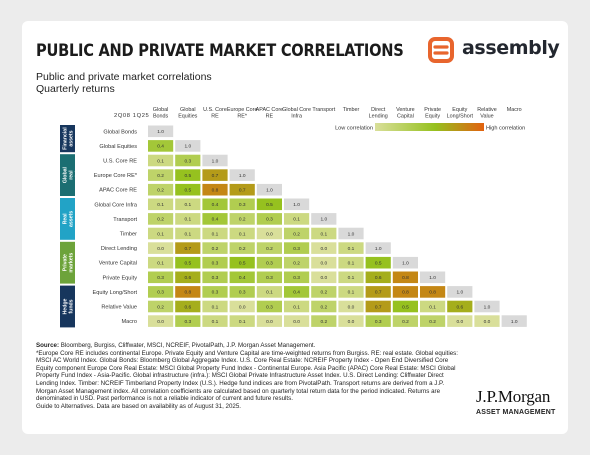 The image size is (590, 455). Describe the element at coordinates (460, 113) in the screenshot. I see `column-header-equity-long-short: Equity Long/Short` at that location.